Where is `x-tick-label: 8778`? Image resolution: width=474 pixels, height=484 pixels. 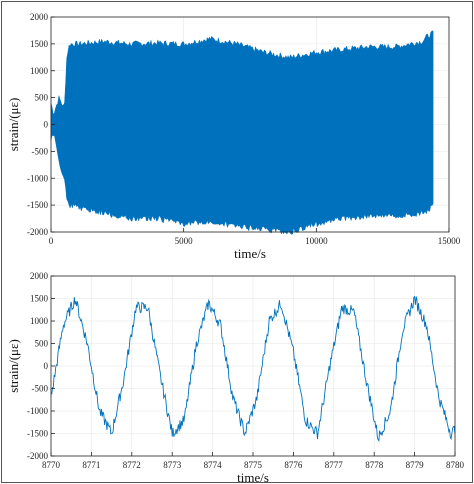 x-tick-label: 8778 is located at coordinates (374, 465).